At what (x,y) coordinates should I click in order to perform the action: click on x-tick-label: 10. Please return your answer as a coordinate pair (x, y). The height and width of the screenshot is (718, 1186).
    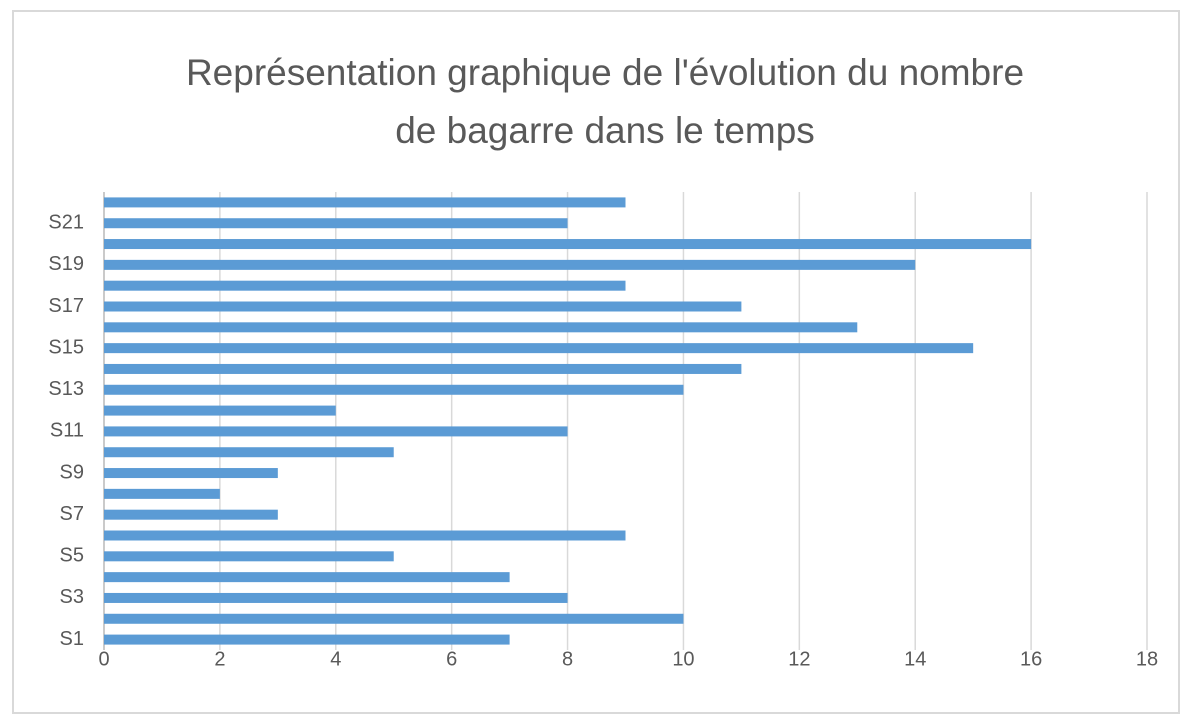
    Looking at the image, I should click on (683, 659).